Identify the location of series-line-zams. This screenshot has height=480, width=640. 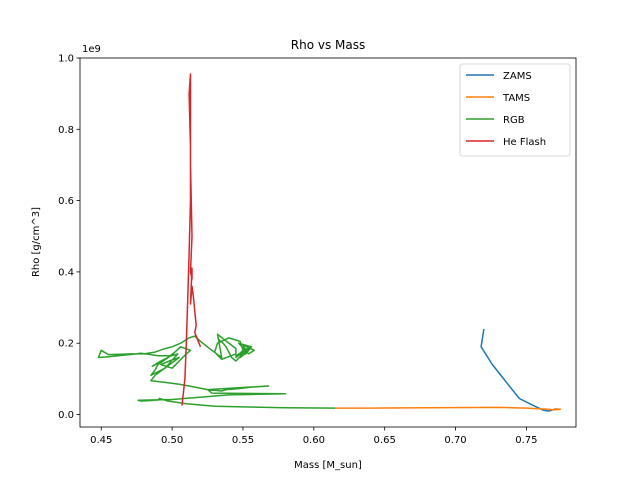
(517, 370).